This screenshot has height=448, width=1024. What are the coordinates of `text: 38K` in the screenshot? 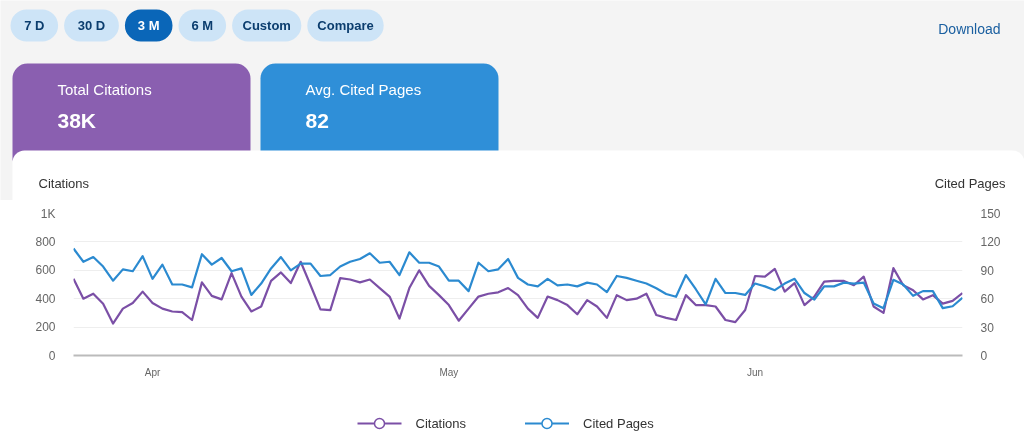 It's located at (77, 120).